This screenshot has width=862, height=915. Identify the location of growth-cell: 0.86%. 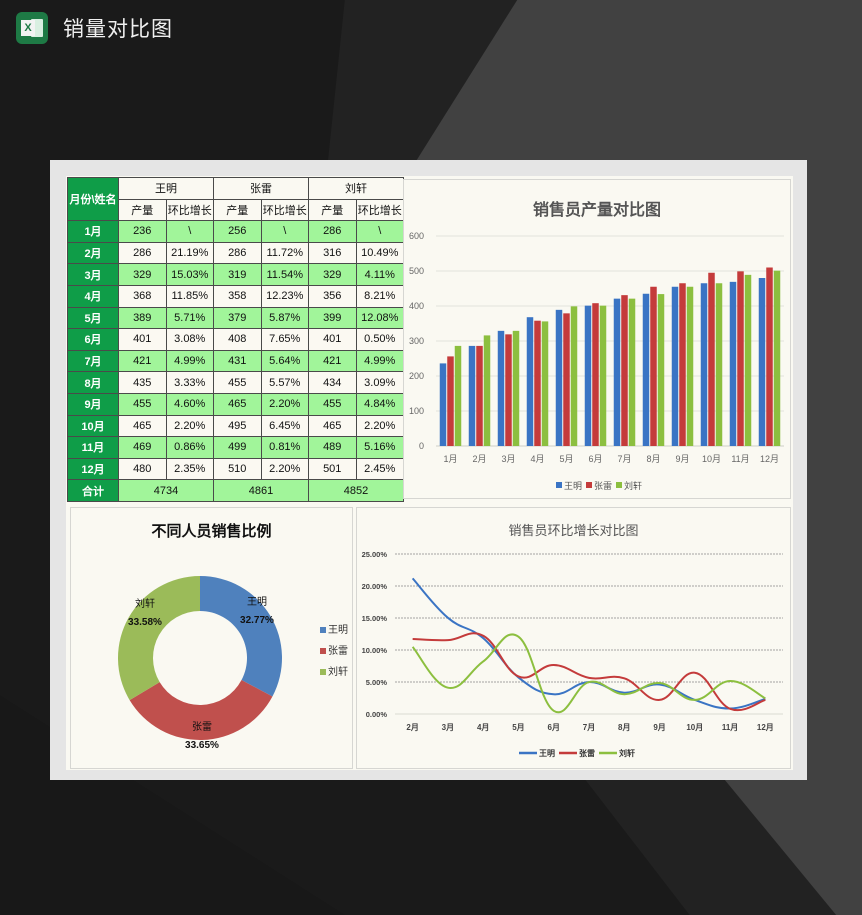
(189, 447).